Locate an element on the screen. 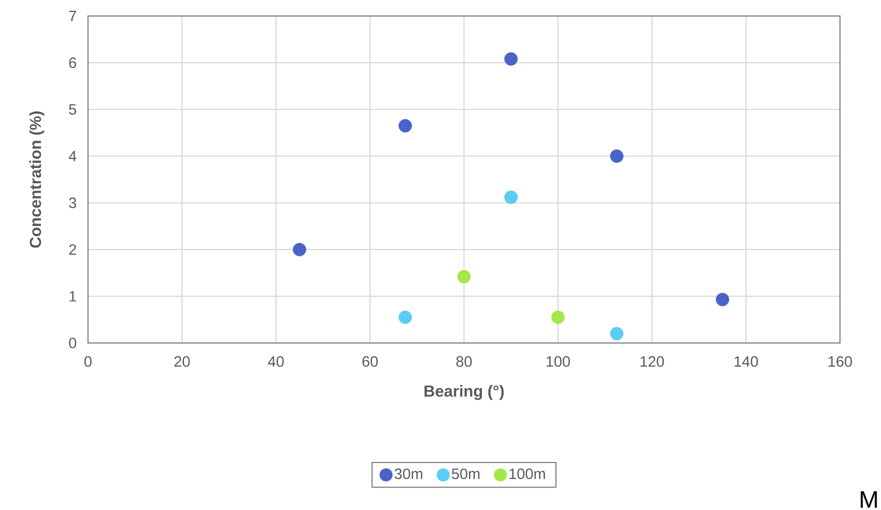 This screenshot has width=881, height=510. x-tick-label: 40 is located at coordinates (276, 361).